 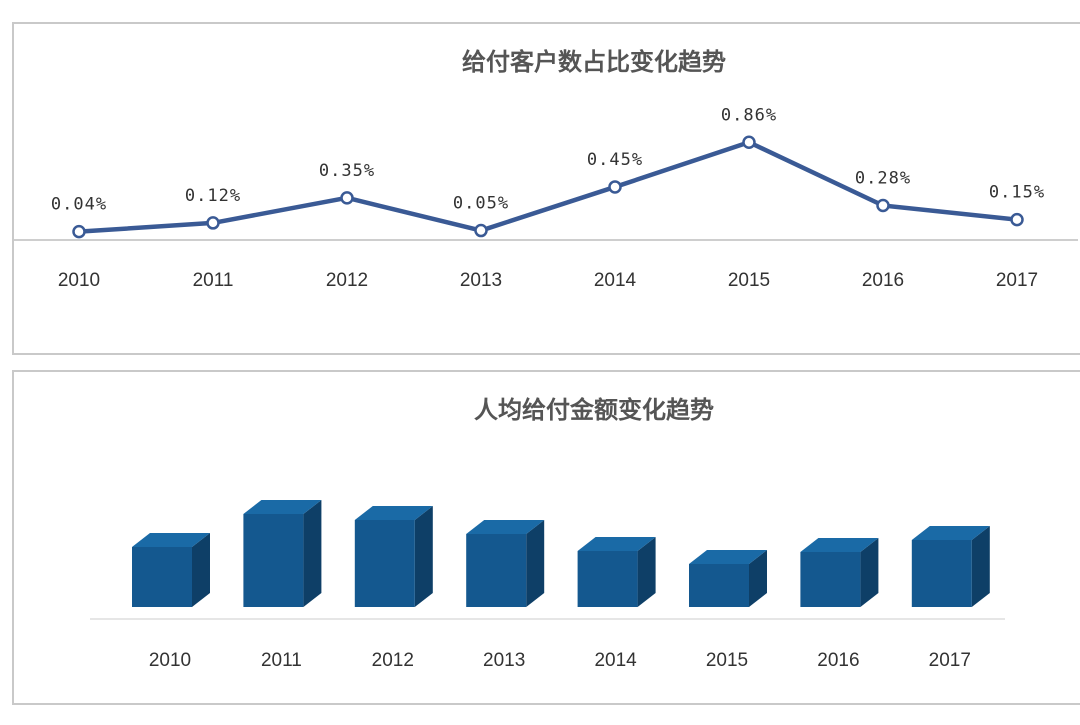 What do you see at coordinates (347, 171) in the screenshot?
I see `line-data-label: 0.35%` at bounding box center [347, 171].